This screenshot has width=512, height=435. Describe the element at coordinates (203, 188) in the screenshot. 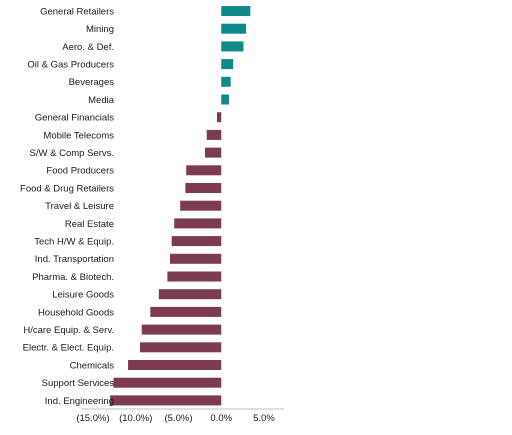

I see `bar-food-drug-retailers` at that location.